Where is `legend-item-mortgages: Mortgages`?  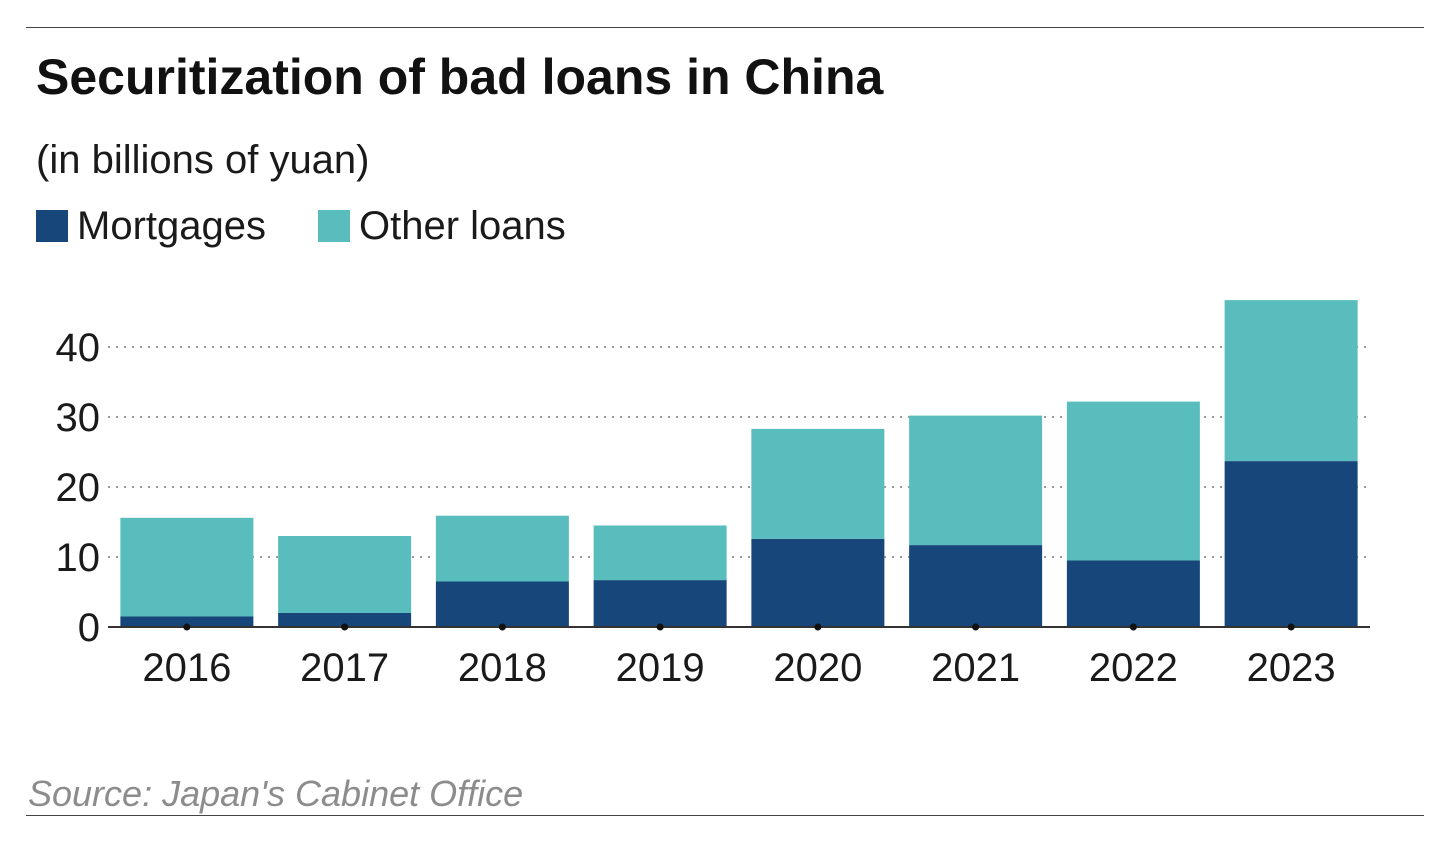
legend-item-mortgages: Mortgages is located at coordinates (151, 226).